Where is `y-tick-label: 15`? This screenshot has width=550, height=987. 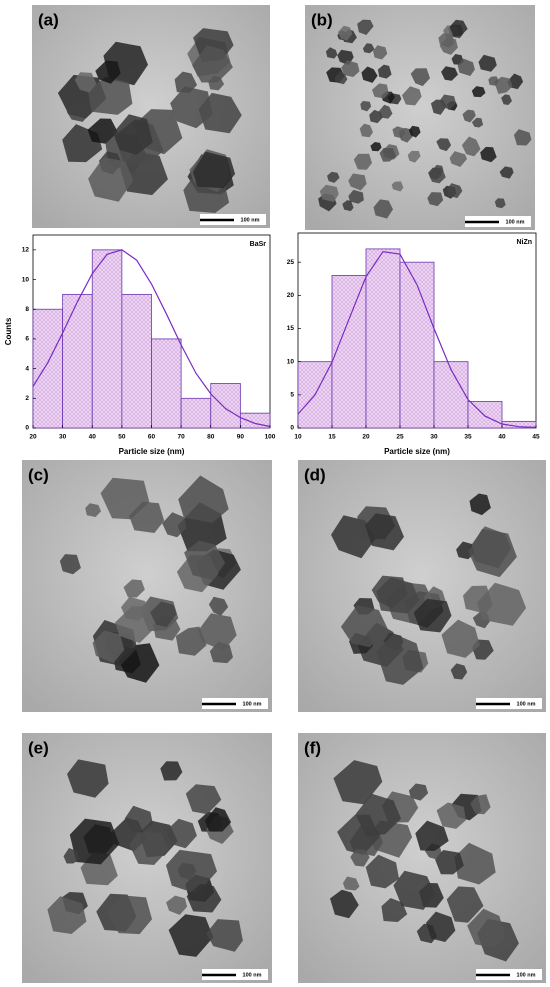
y-tick-label: 15 is located at coordinates (291, 328).